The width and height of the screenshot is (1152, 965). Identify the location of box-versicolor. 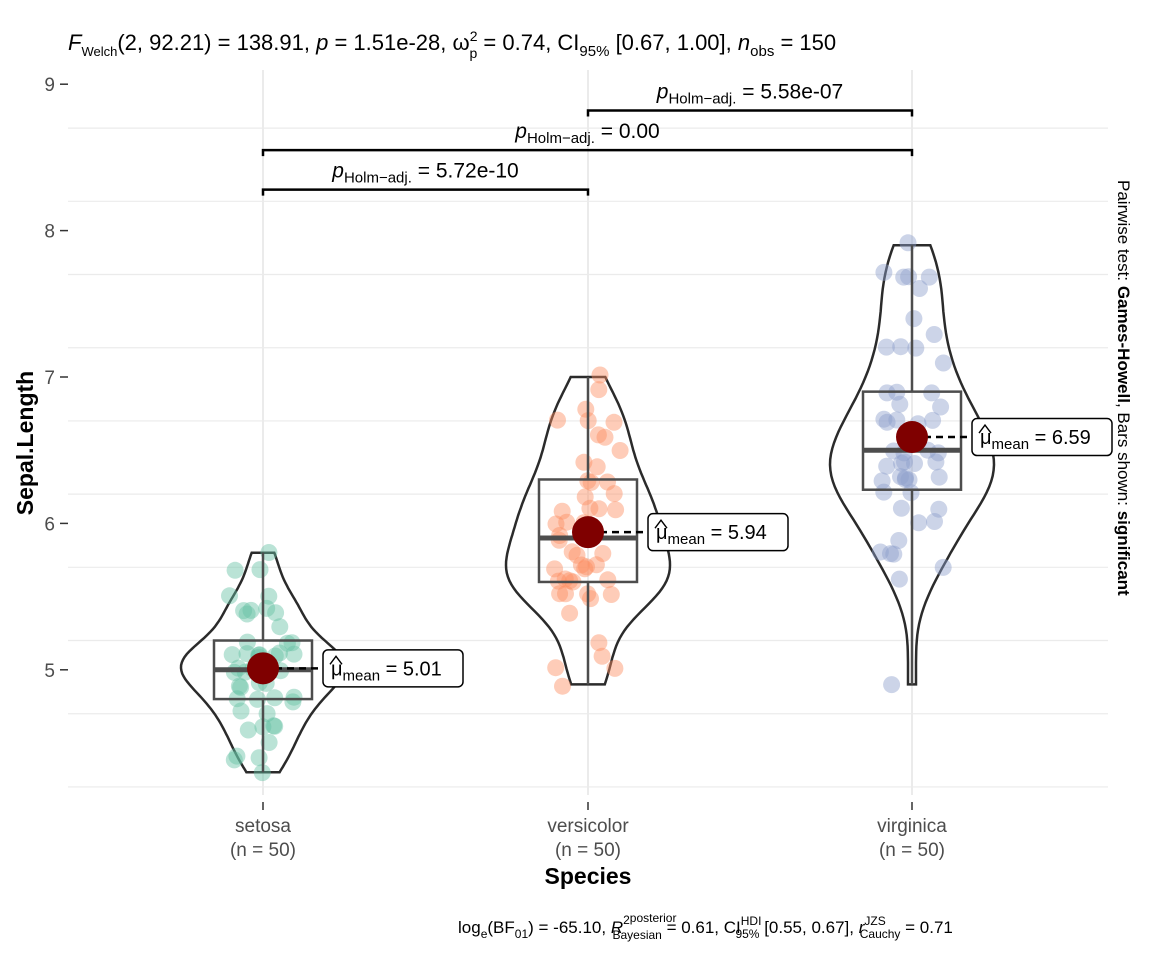
(588, 531).